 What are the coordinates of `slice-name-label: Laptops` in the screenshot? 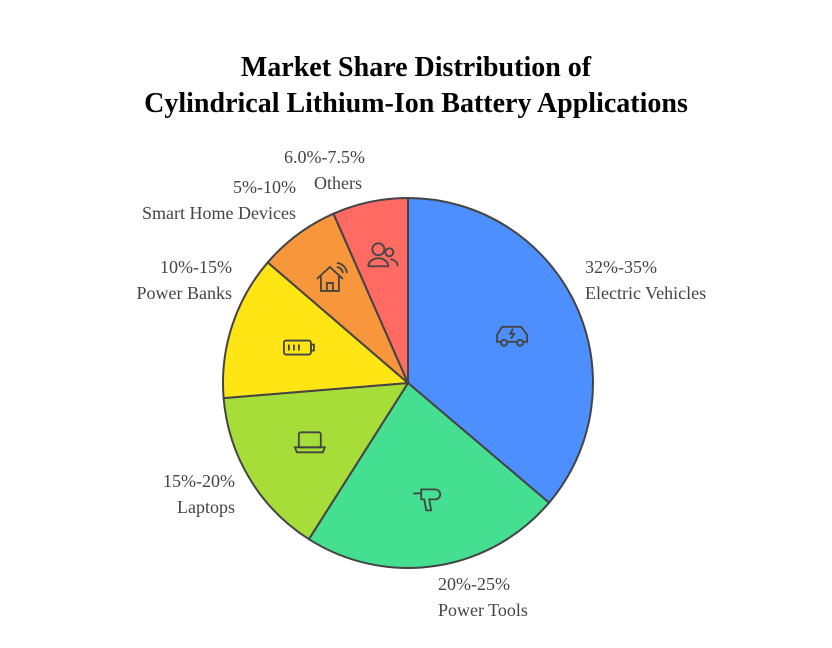 It's located at (206, 507).